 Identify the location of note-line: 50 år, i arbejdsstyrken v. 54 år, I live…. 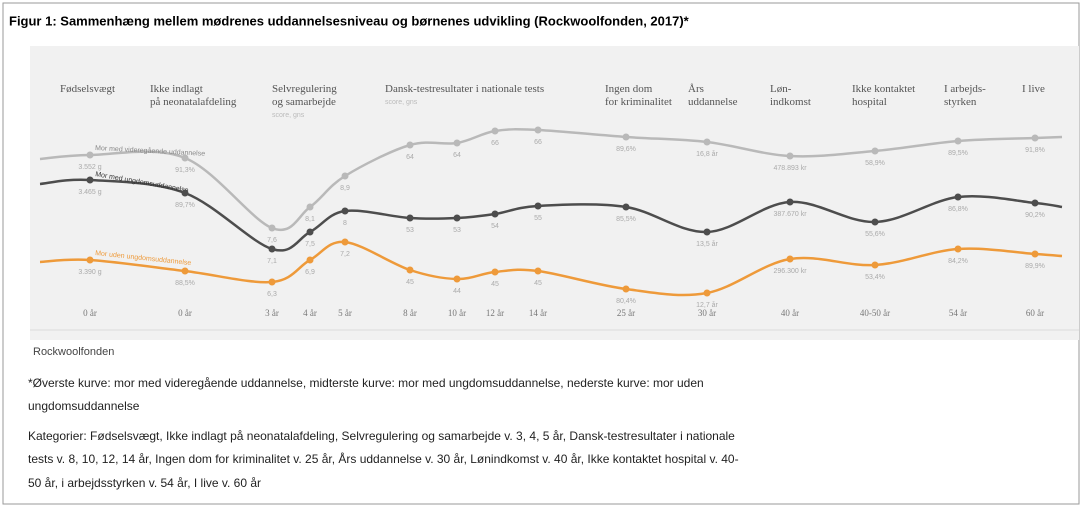
(144, 483).